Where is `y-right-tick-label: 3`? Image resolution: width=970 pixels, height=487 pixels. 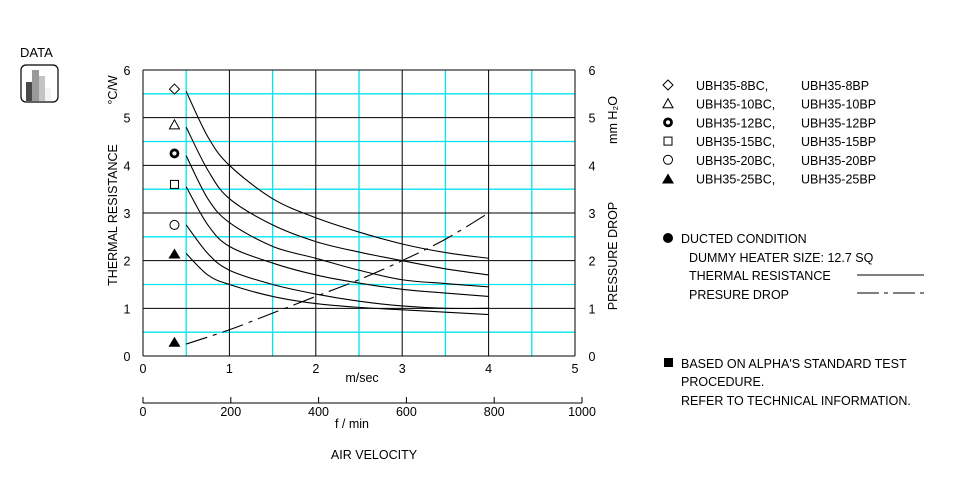 y-right-tick-label: 3 is located at coordinates (592, 214).